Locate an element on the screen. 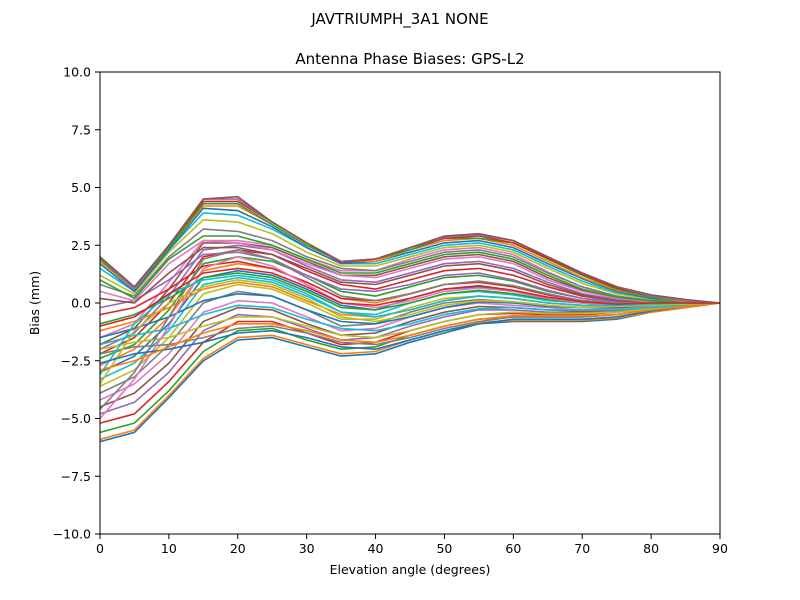  y-tick-label: 10.0 is located at coordinates (77, 72).